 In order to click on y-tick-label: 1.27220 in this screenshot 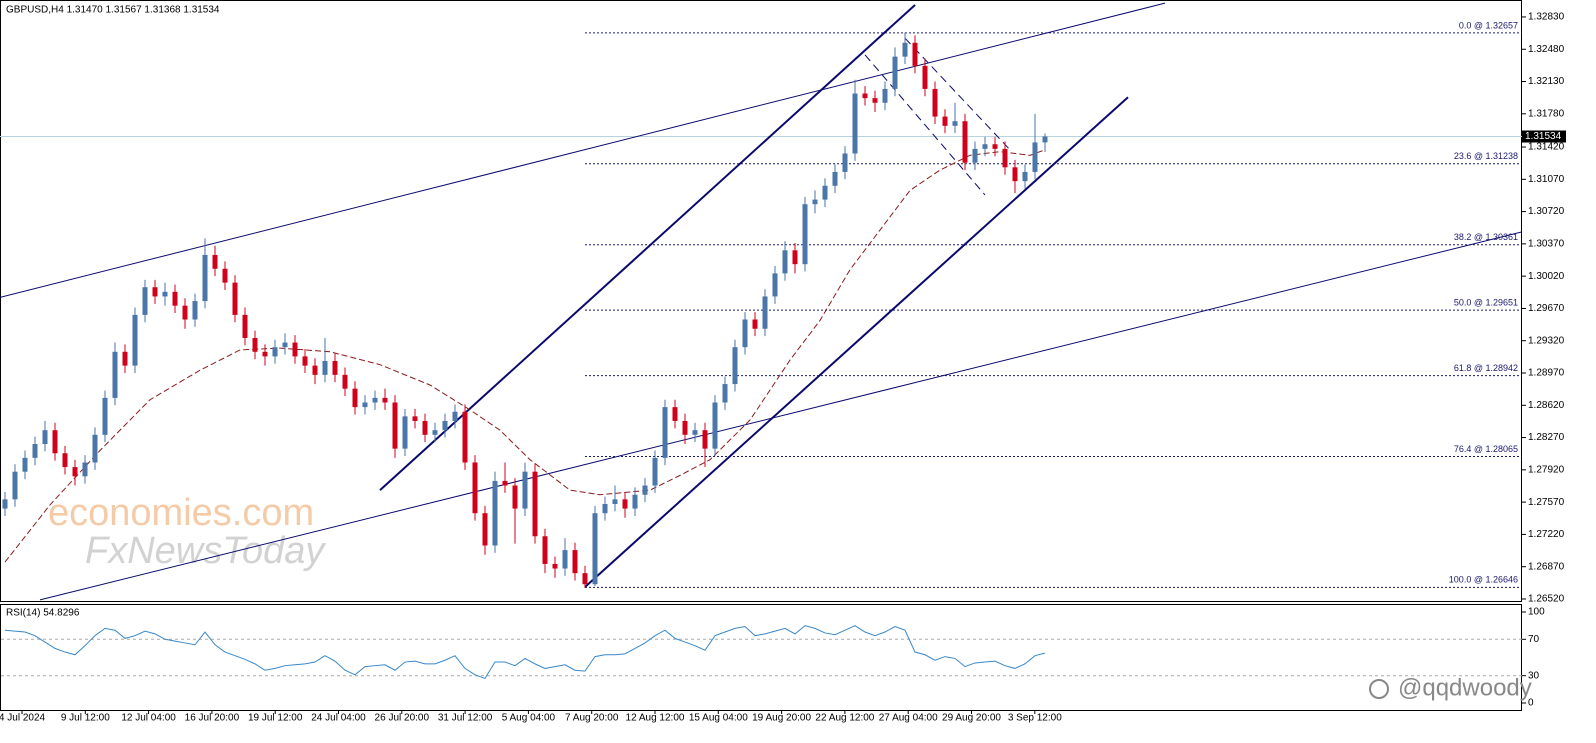, I will do `click(1546, 534)`.